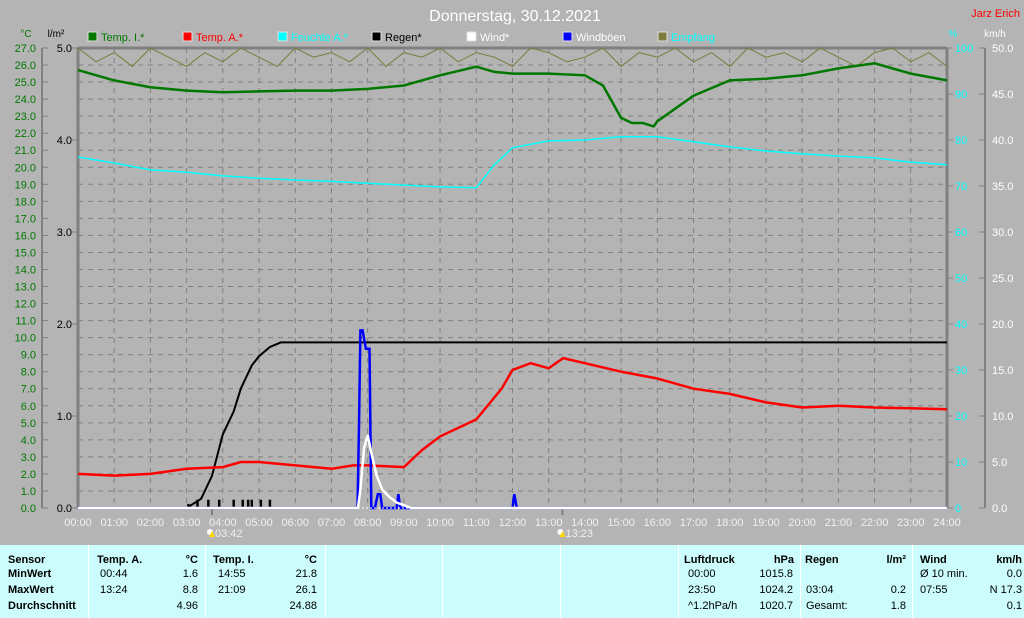 Image resolution: width=1024 pixels, height=618 pixels. I want to click on temp-tick-label: 3.0, so click(28, 458).